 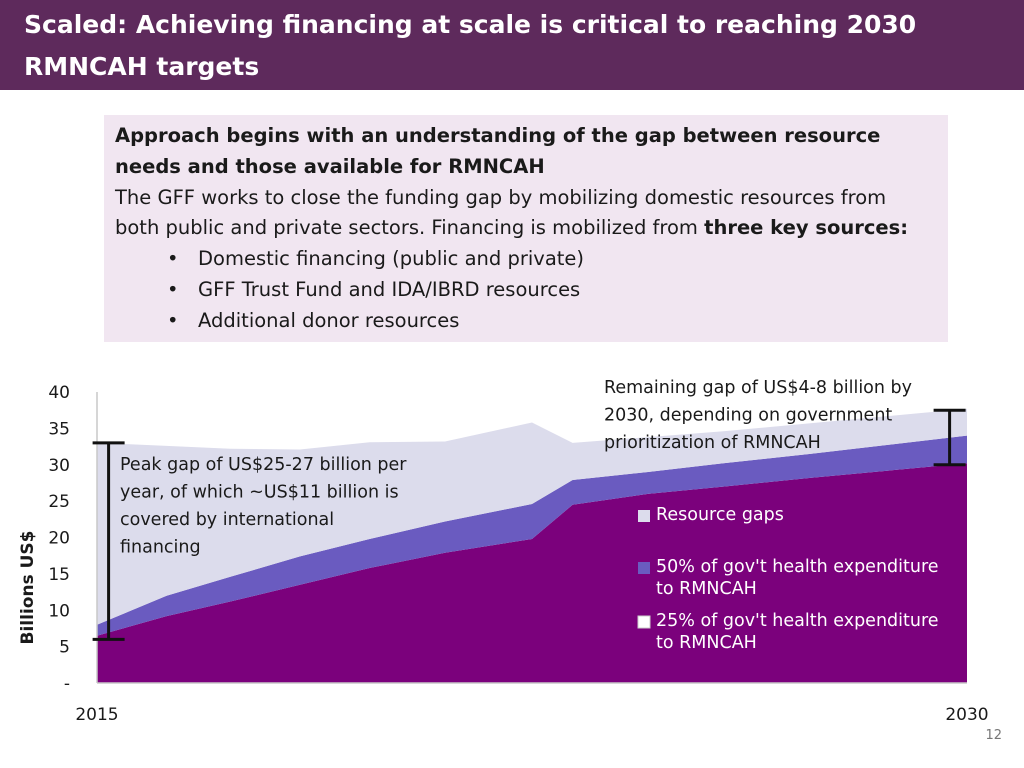 What do you see at coordinates (96, 715) in the screenshot?
I see `x-tick-label: 2015` at bounding box center [96, 715].